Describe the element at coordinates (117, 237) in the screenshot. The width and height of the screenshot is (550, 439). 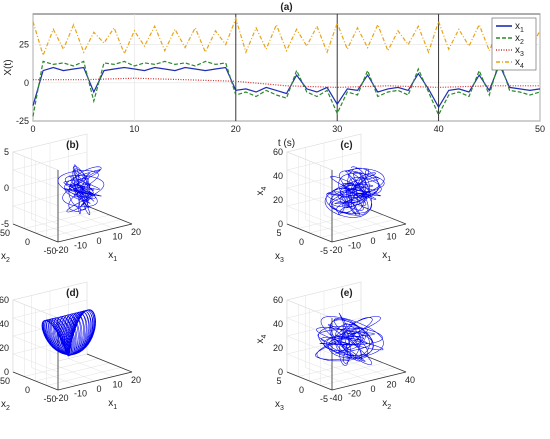
I see `panel-b-xtick-label: 10` at that location.